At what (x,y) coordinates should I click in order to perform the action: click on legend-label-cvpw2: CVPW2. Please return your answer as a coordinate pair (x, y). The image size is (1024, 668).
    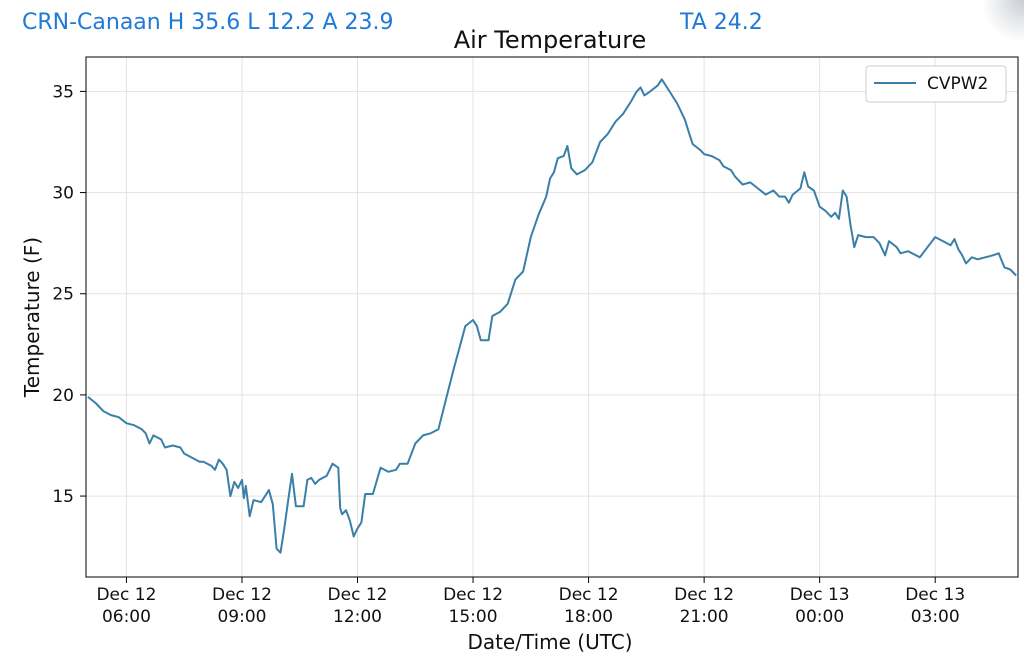
    Looking at the image, I should click on (957, 84).